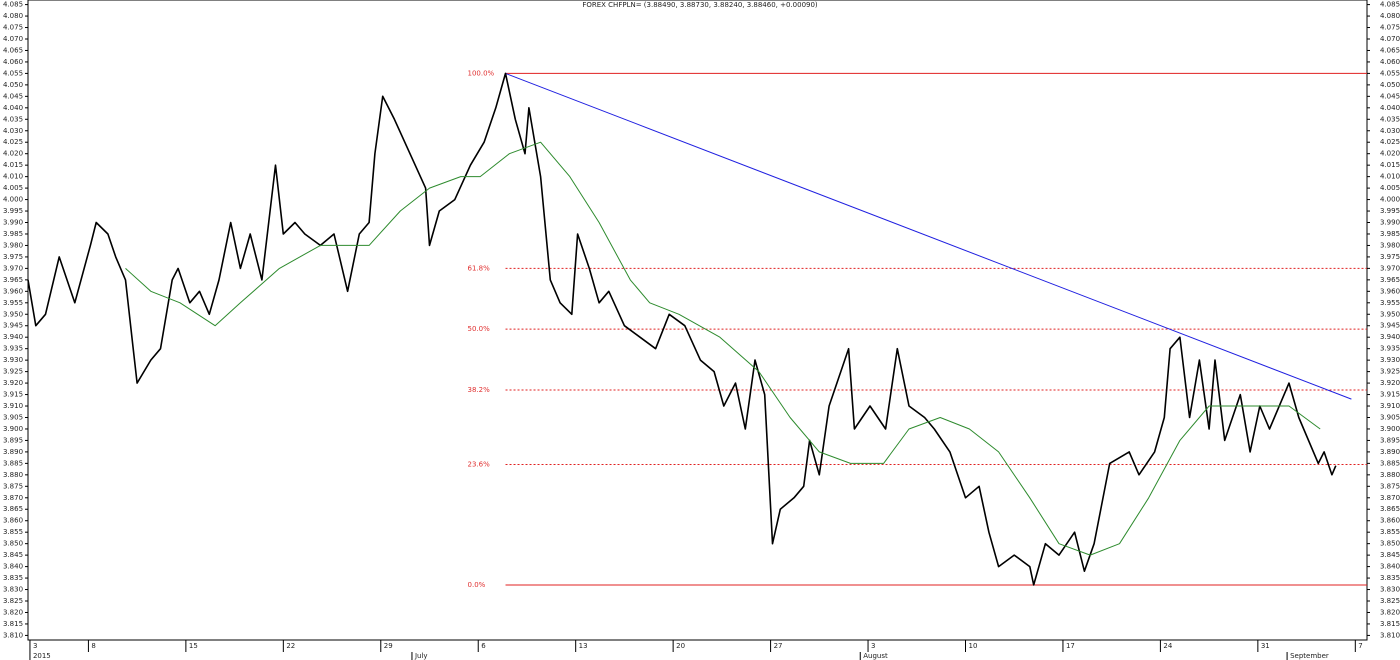  What do you see at coordinates (13, 223) in the screenshot?
I see `y-tick-label: 3.990` at bounding box center [13, 223].